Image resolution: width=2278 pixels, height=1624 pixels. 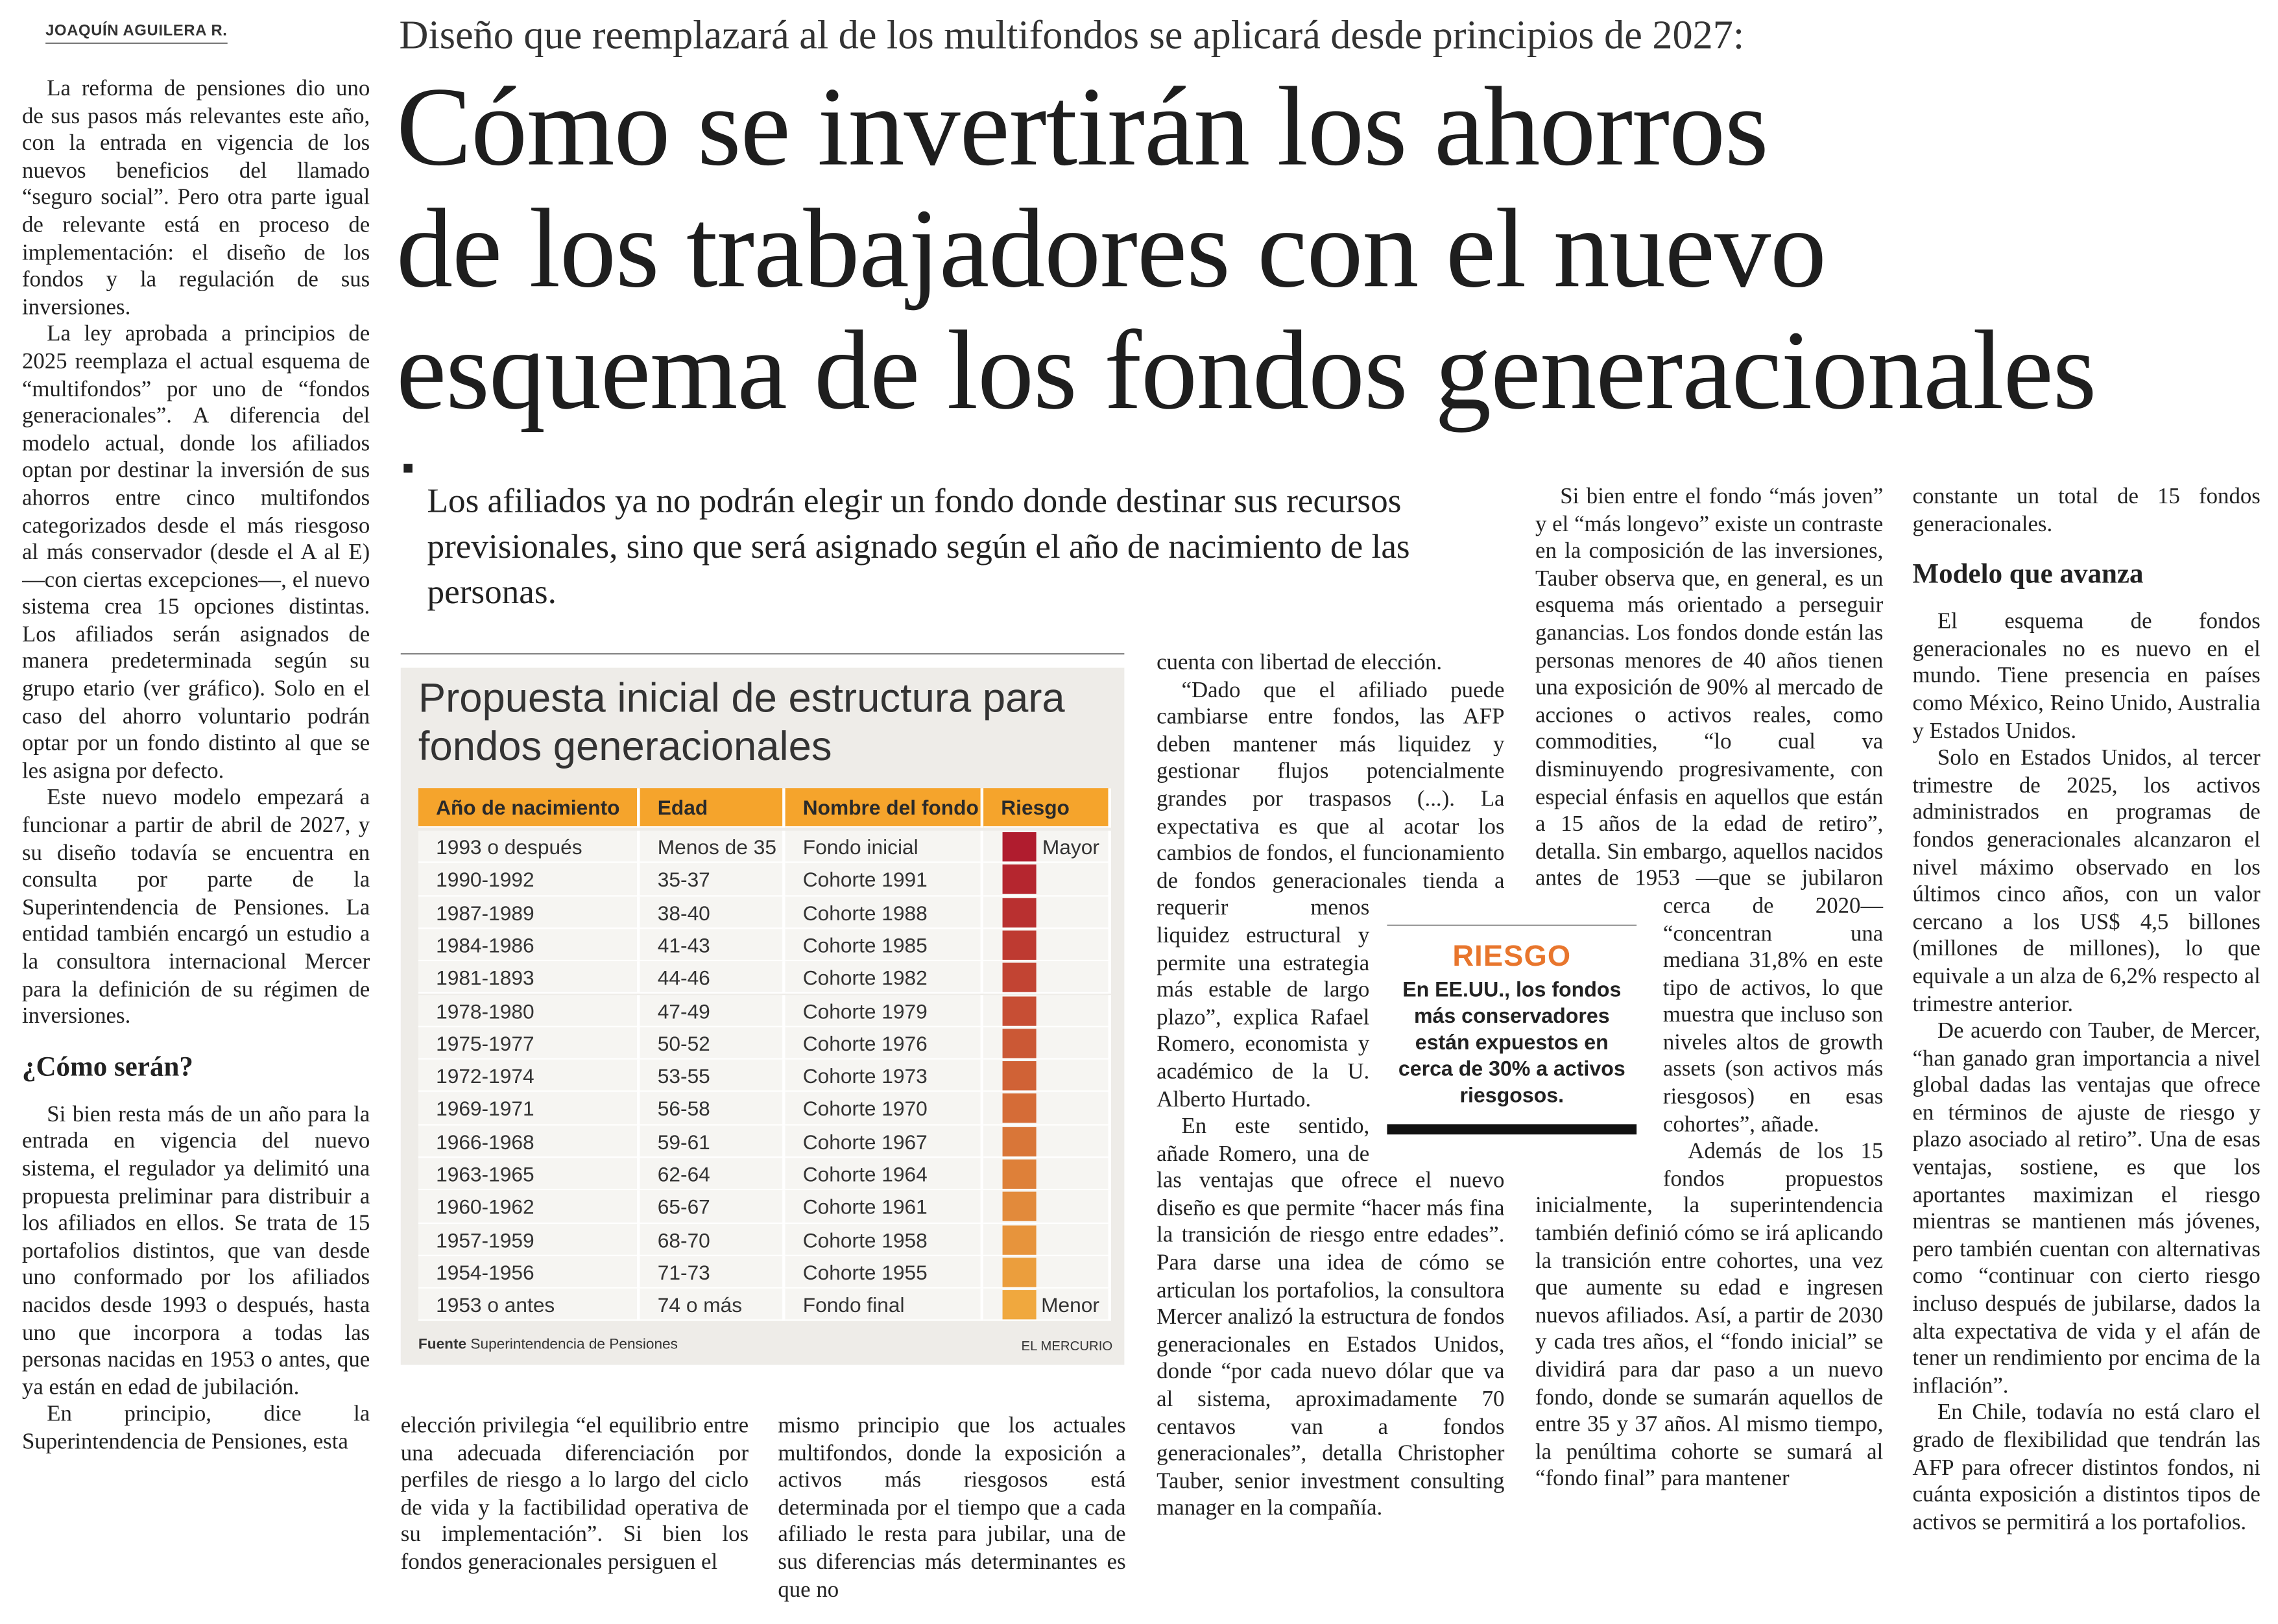 What do you see at coordinates (712, 1010) in the screenshot?
I see `table-cell: 47-49` at bounding box center [712, 1010].